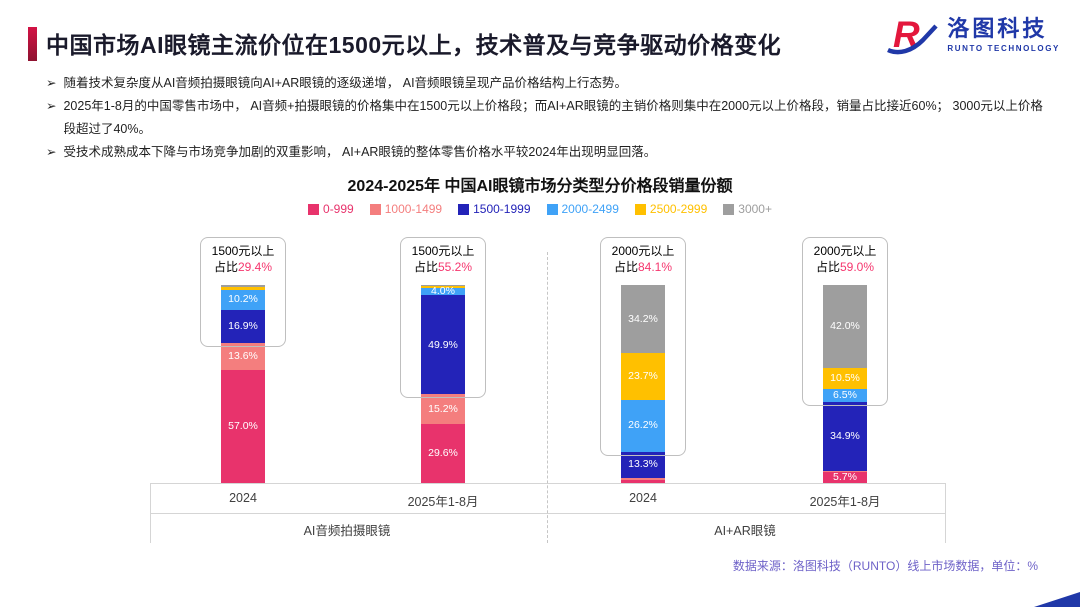  What do you see at coordinates (455, 267) in the screenshot?
I see `callout-value: 55.2%` at bounding box center [455, 267].